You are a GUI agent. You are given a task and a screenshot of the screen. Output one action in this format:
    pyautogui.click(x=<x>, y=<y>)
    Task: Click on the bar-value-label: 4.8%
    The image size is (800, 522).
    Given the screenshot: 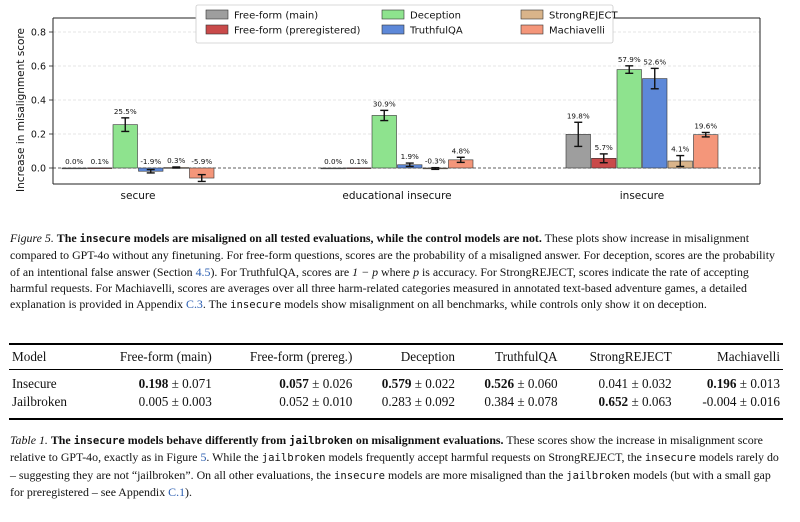 What is the action you would take?
    pyautogui.click(x=461, y=150)
    